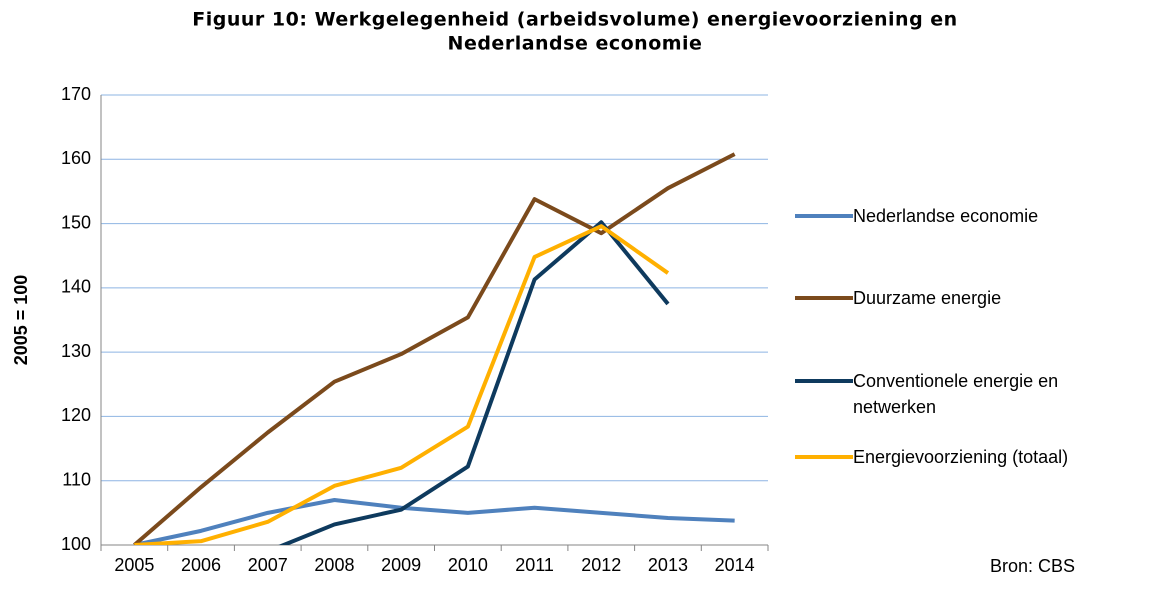 This screenshot has width=1150, height=589. I want to click on legend-item: Nederlandse economie, so click(960, 216).